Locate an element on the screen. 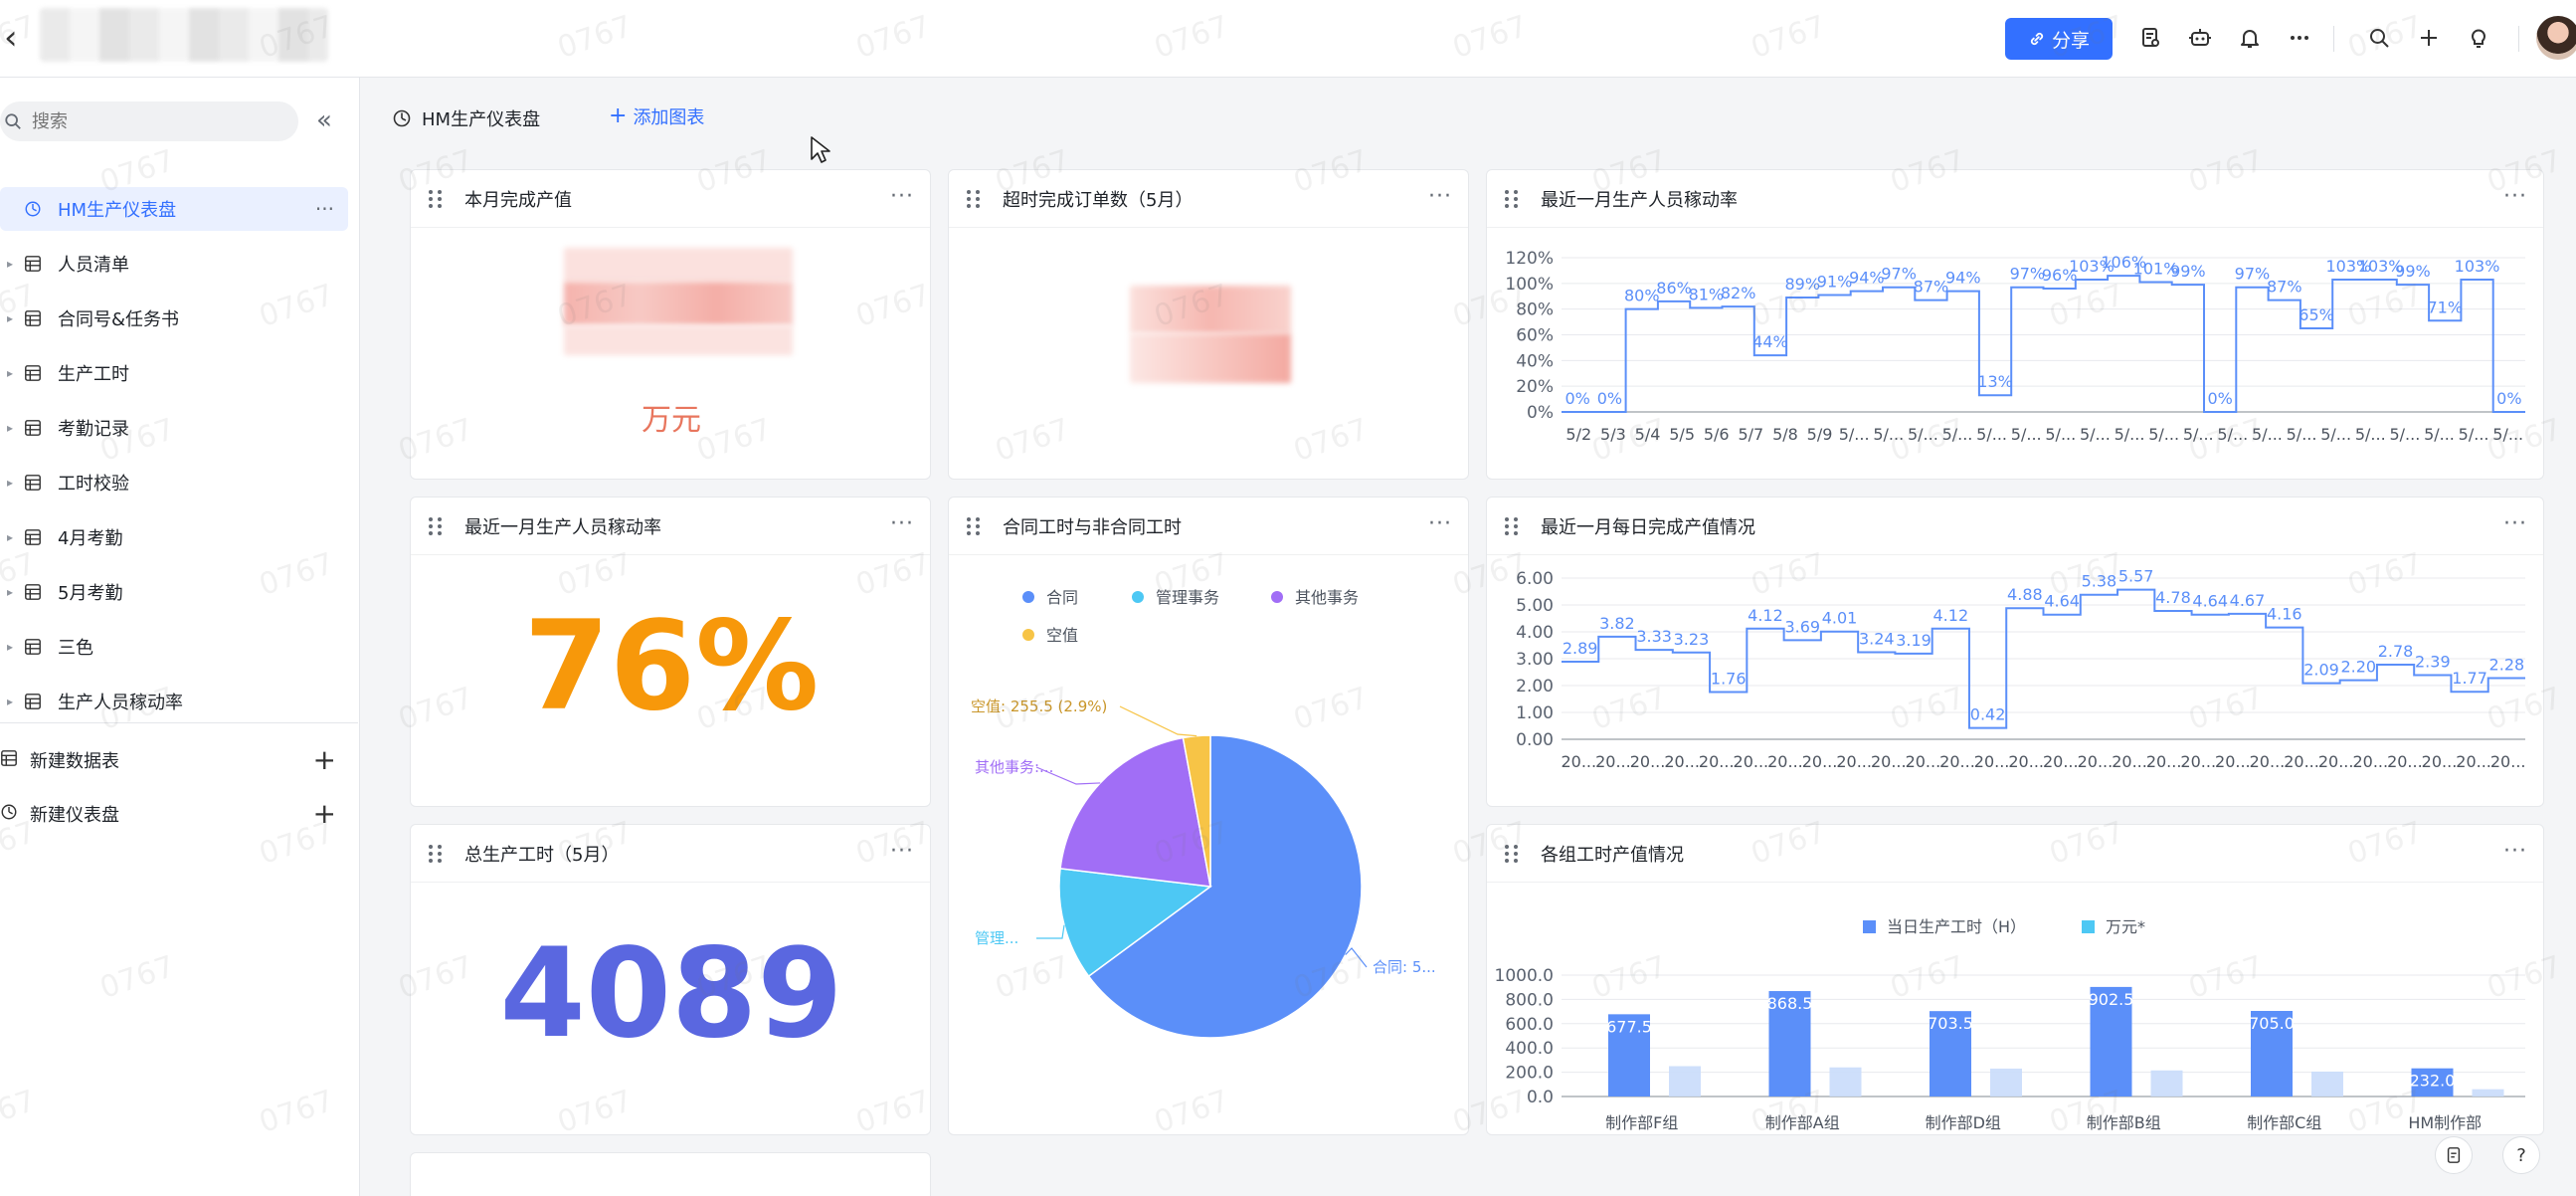 The image size is (2576, 1196). new-table-button: 新建数据表 + is located at coordinates (175, 760).